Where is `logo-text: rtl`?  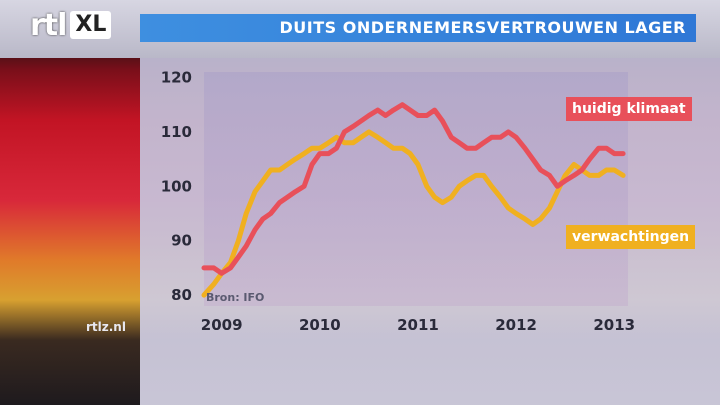
logo-text: rtl is located at coordinates (48, 25).